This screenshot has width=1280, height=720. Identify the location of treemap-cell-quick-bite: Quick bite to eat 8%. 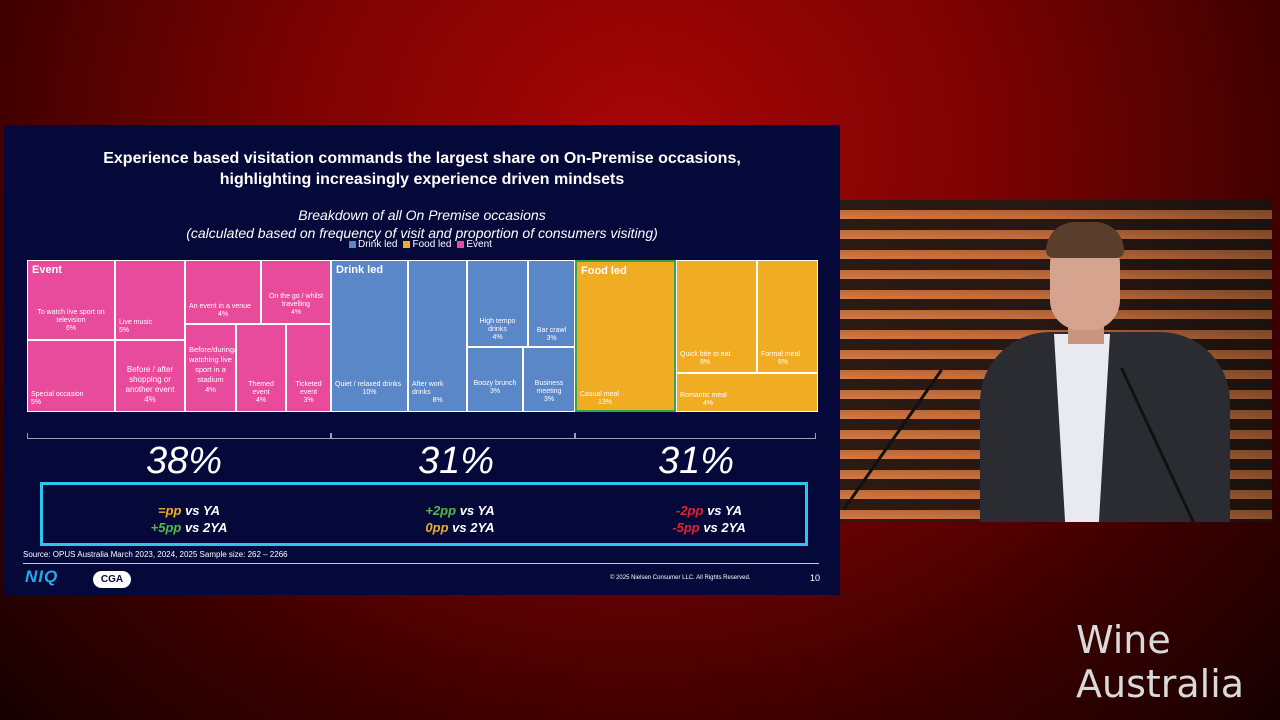
(716, 316).